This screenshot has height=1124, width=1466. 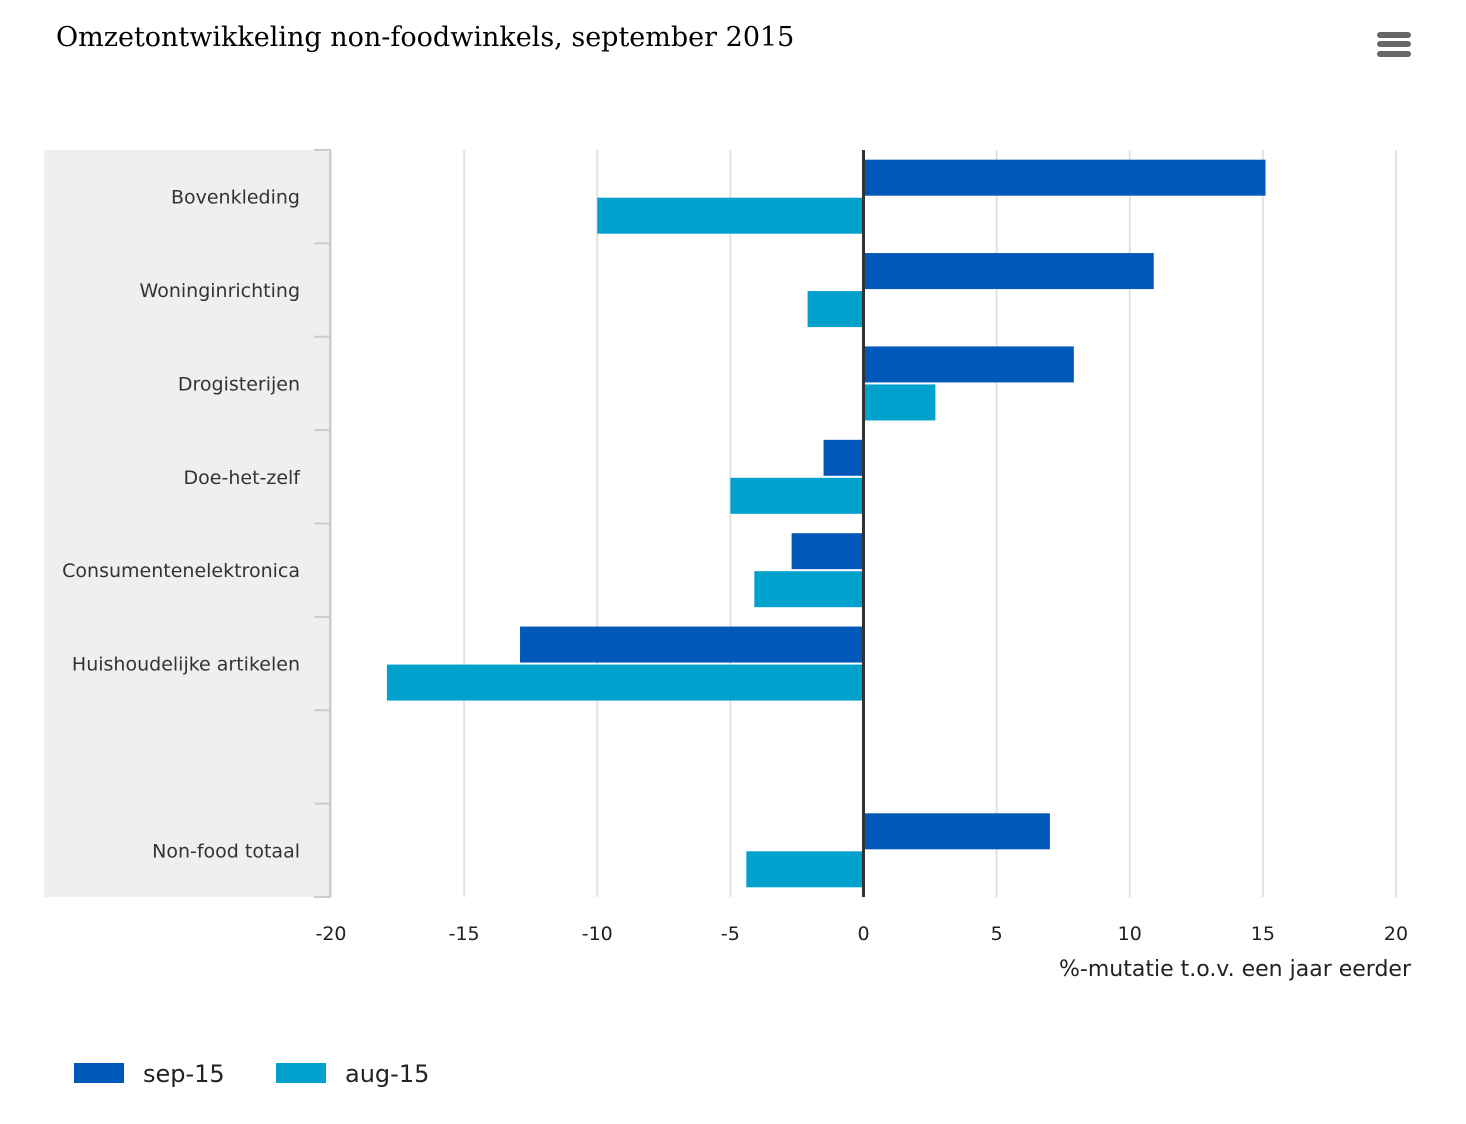 I want to click on hamburger-menu-icon, so click(x=1394, y=44).